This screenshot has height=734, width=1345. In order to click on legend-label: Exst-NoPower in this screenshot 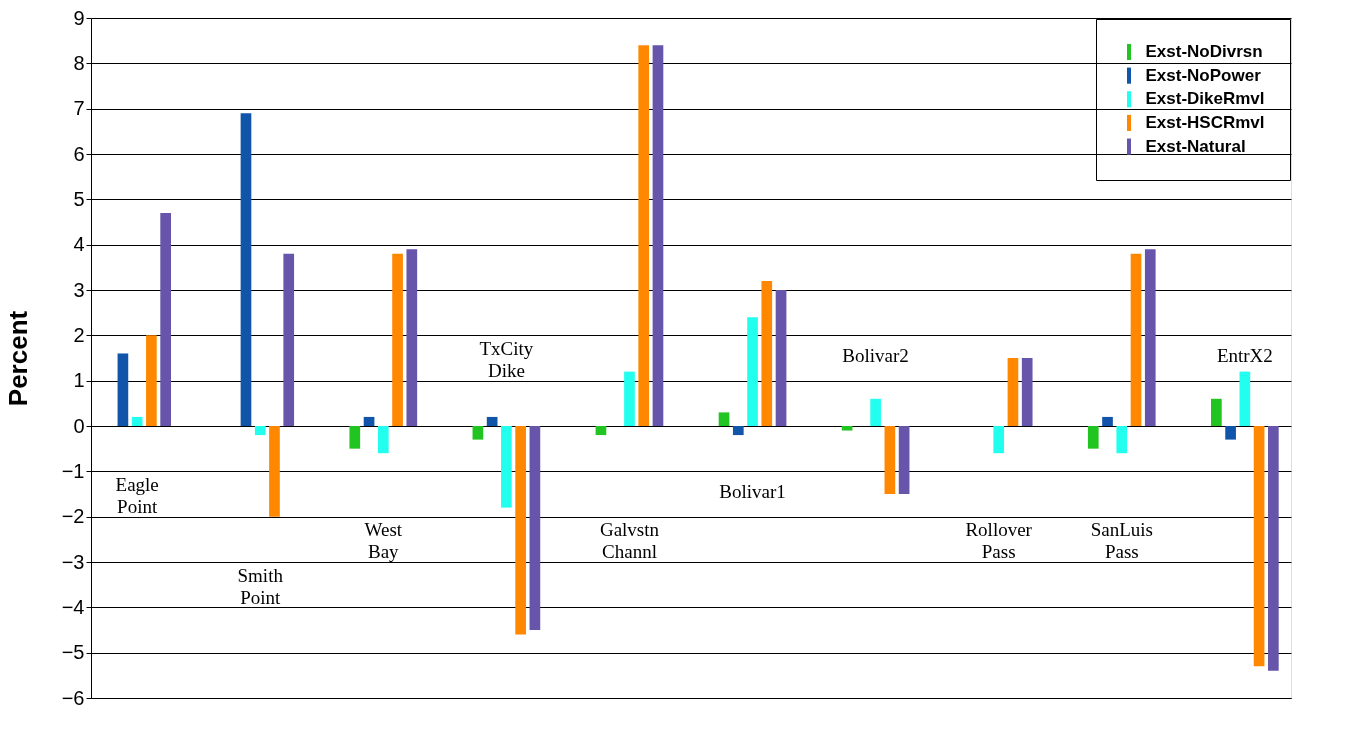, I will do `click(1203, 75)`.